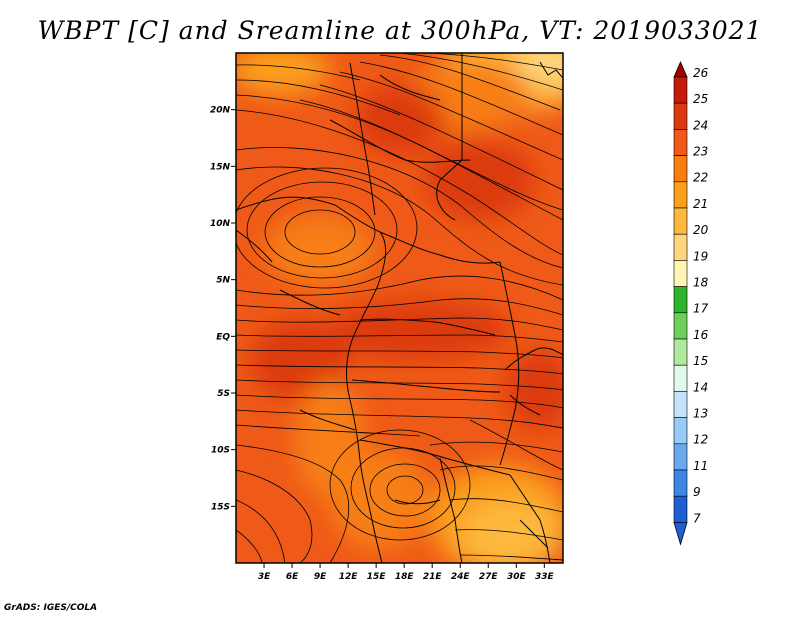 This screenshot has height=618, width=800. I want to click on lon-tick-label: 3E, so click(264, 577).